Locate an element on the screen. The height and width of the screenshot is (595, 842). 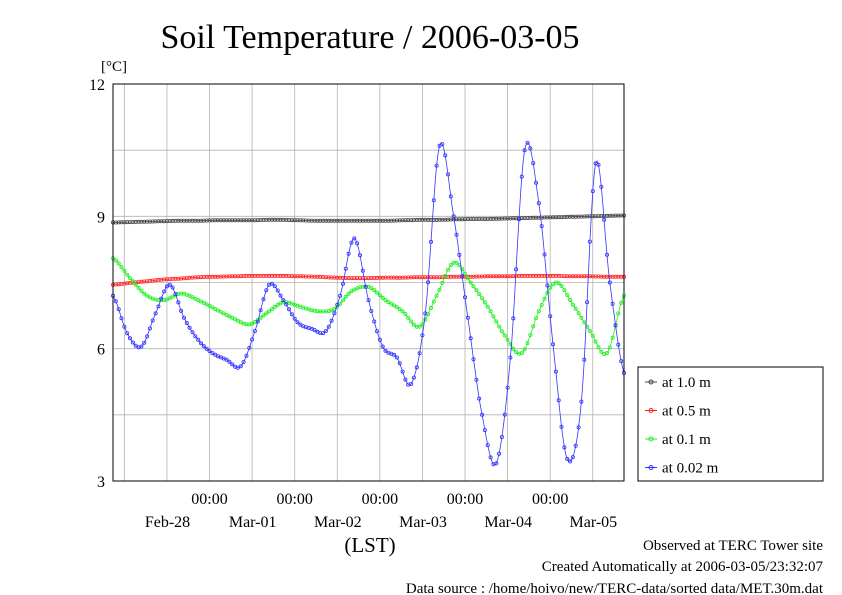
x-axis-label: (LST) is located at coordinates (369, 545).